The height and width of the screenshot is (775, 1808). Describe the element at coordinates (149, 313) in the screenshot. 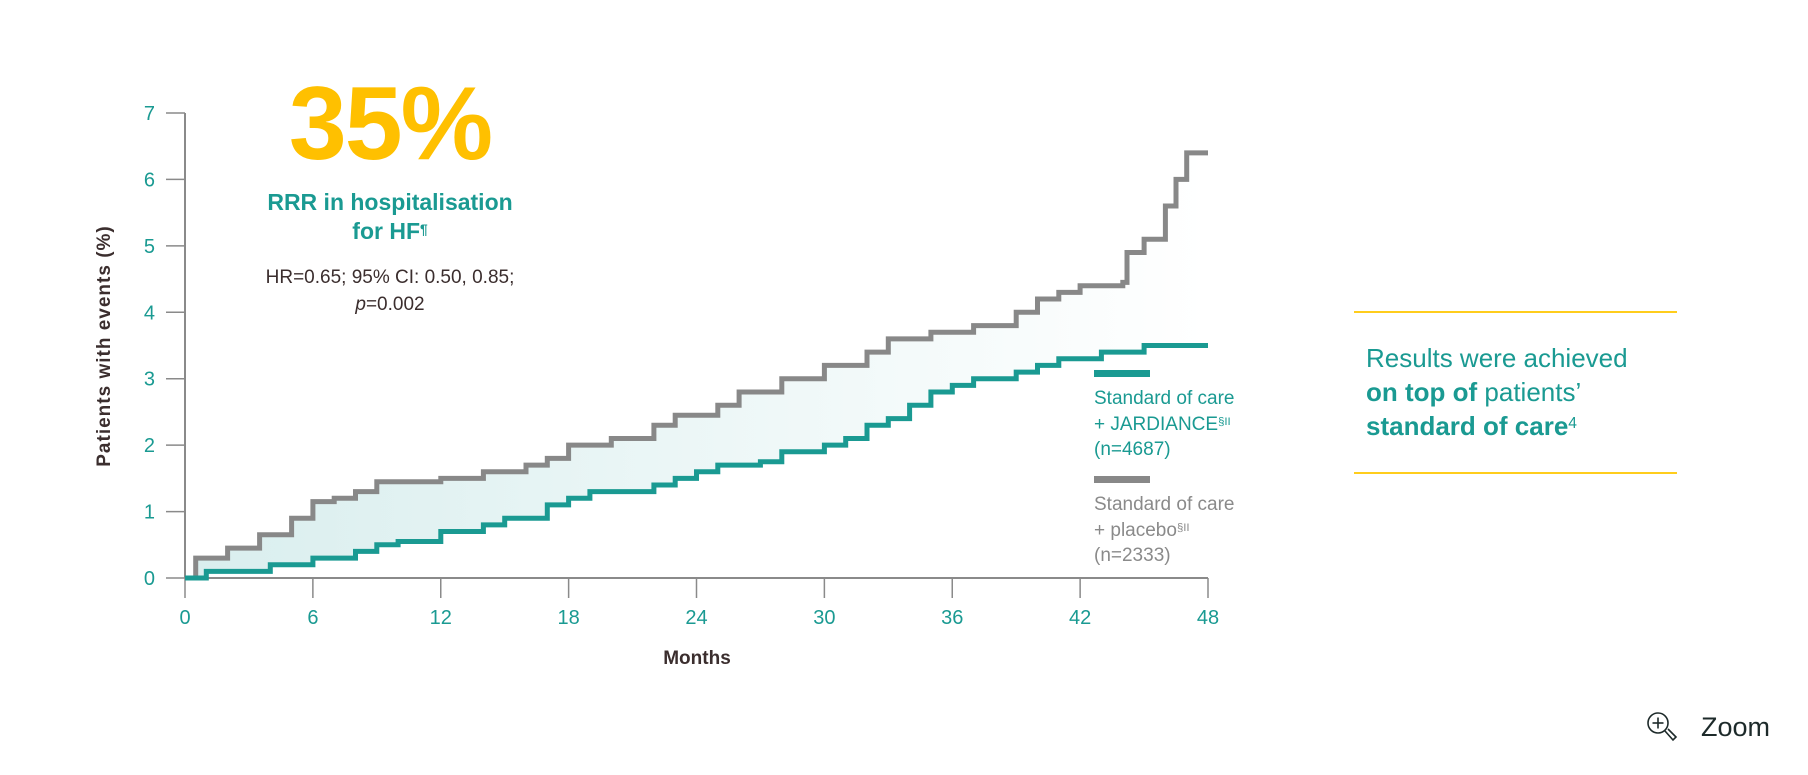

I see `y-tick-label: 4` at that location.